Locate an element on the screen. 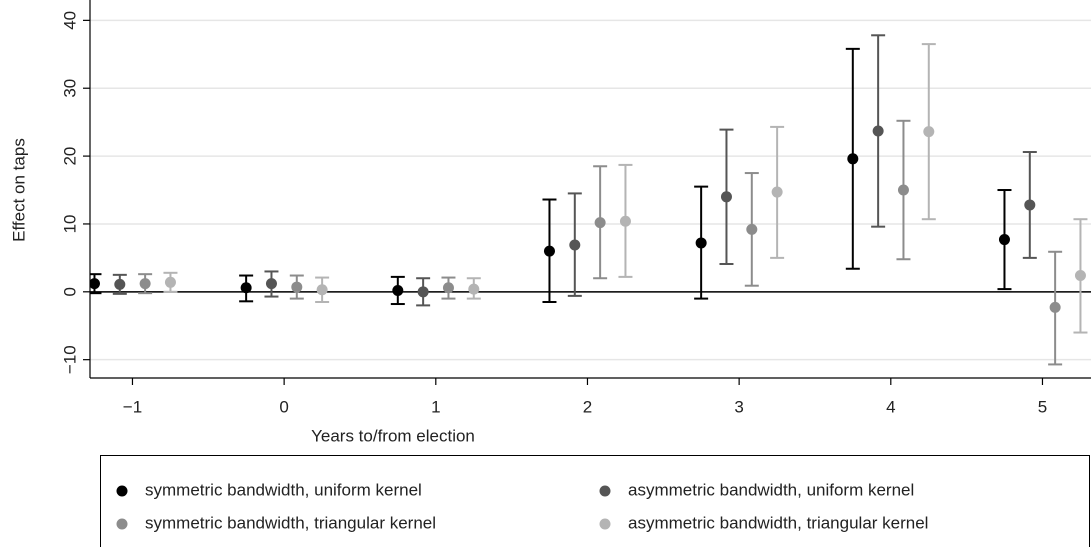 Image resolution: width=1091 pixels, height=547 pixels. y-tick-label: 30 is located at coordinates (69, 88).